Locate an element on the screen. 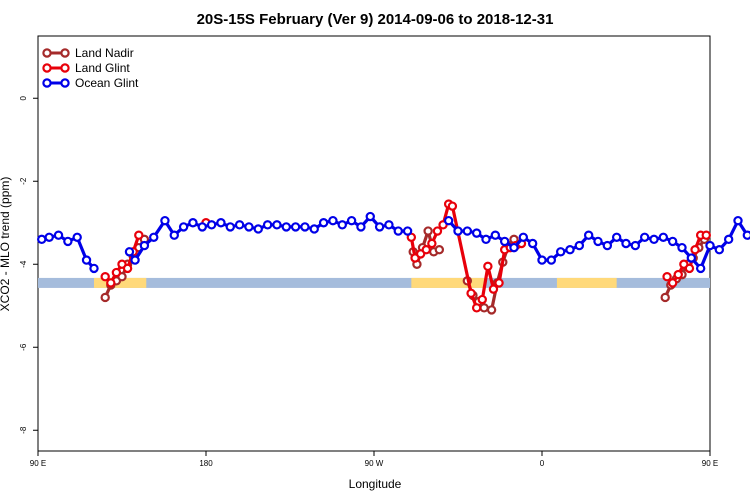  y-axis-label: XCO2 - MLO trend (ppm) is located at coordinates (6, 244).